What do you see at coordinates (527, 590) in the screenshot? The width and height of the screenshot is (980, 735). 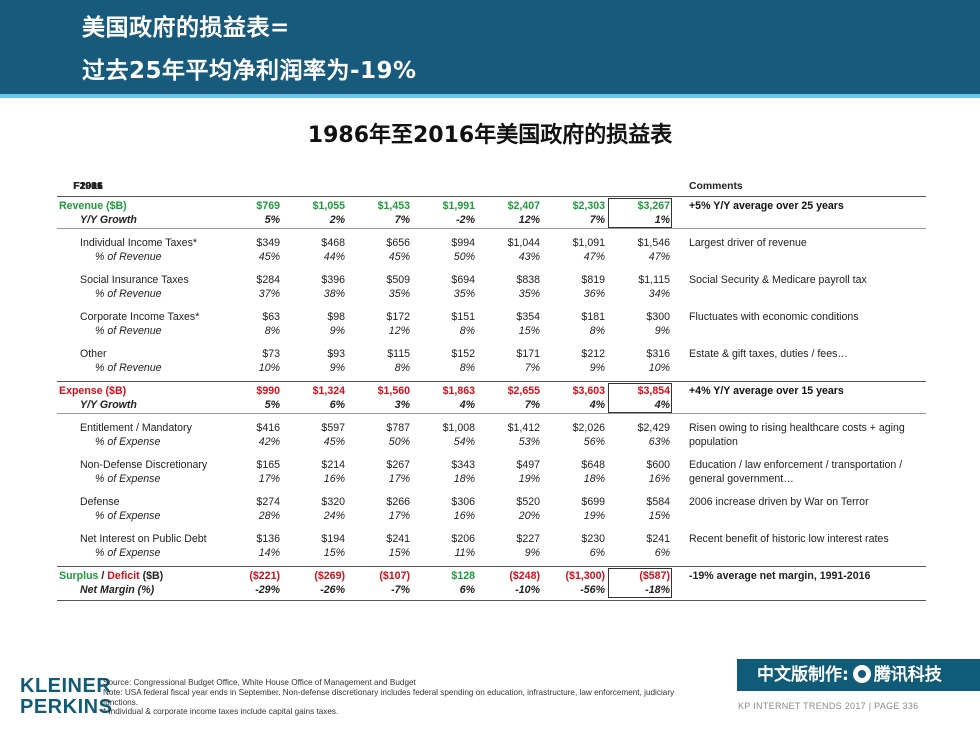 I see `net-margin-value: -10%` at bounding box center [527, 590].